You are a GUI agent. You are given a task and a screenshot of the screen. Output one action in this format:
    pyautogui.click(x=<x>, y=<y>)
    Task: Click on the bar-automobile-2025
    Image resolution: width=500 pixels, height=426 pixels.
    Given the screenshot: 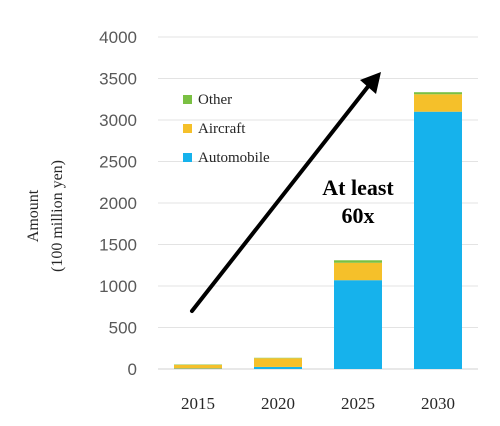 What is the action you would take?
    pyautogui.click(x=358, y=324)
    